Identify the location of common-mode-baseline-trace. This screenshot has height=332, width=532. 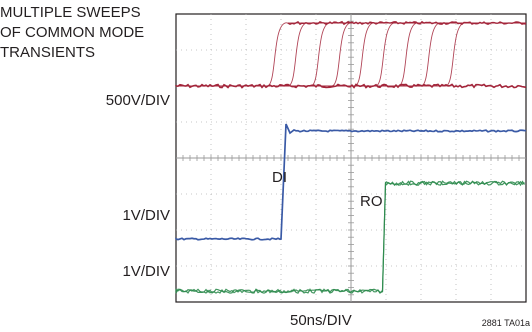
(351, 86).